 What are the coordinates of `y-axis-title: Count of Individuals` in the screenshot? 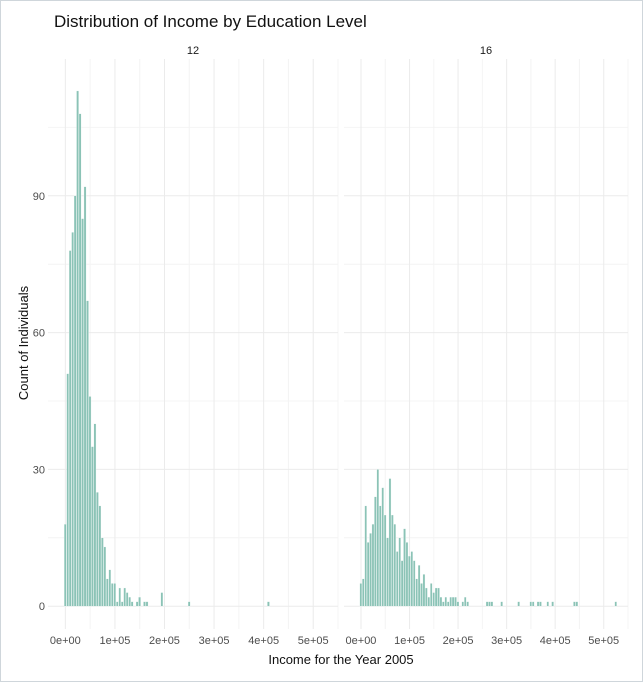 It's located at (23, 342).